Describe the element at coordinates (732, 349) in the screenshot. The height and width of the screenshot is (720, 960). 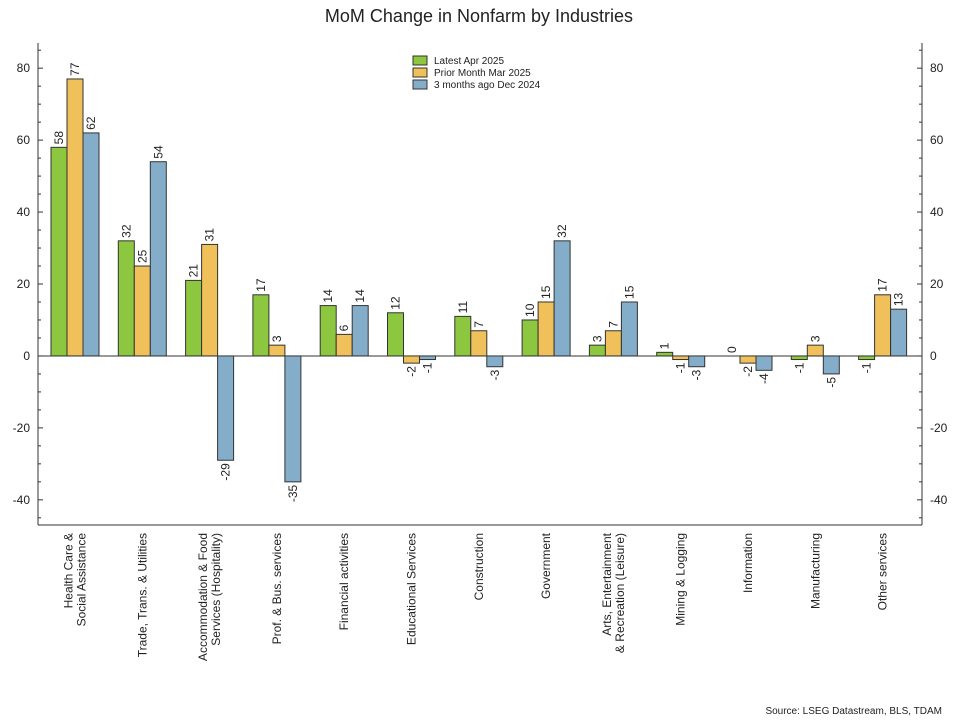
I see `data-label: 0` at that location.